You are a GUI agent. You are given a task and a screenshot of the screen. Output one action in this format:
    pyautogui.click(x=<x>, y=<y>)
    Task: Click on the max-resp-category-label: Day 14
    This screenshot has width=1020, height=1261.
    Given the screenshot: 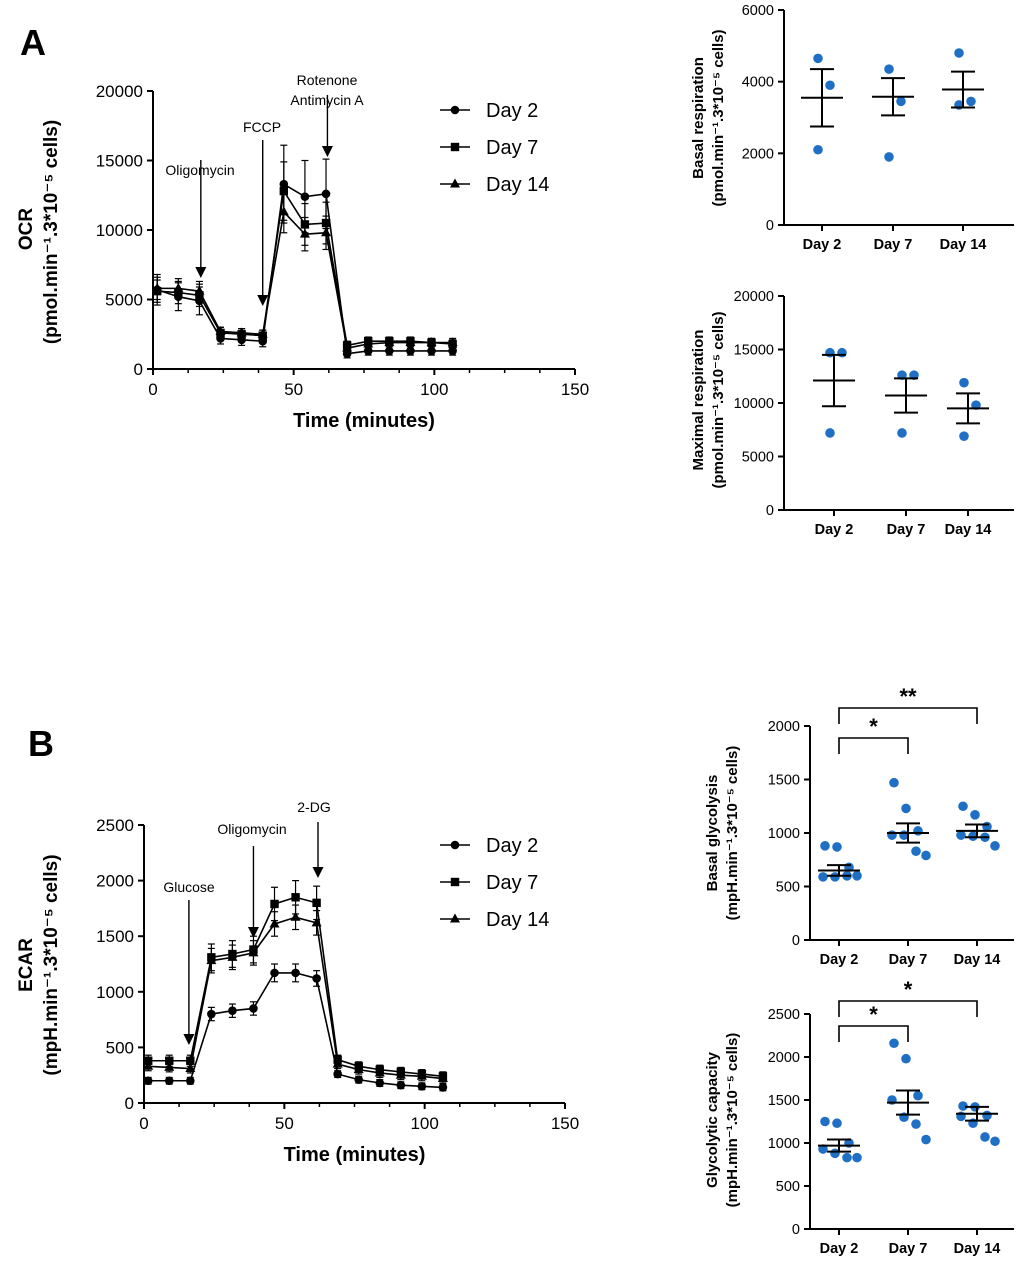 What is the action you would take?
    pyautogui.click(x=968, y=530)
    